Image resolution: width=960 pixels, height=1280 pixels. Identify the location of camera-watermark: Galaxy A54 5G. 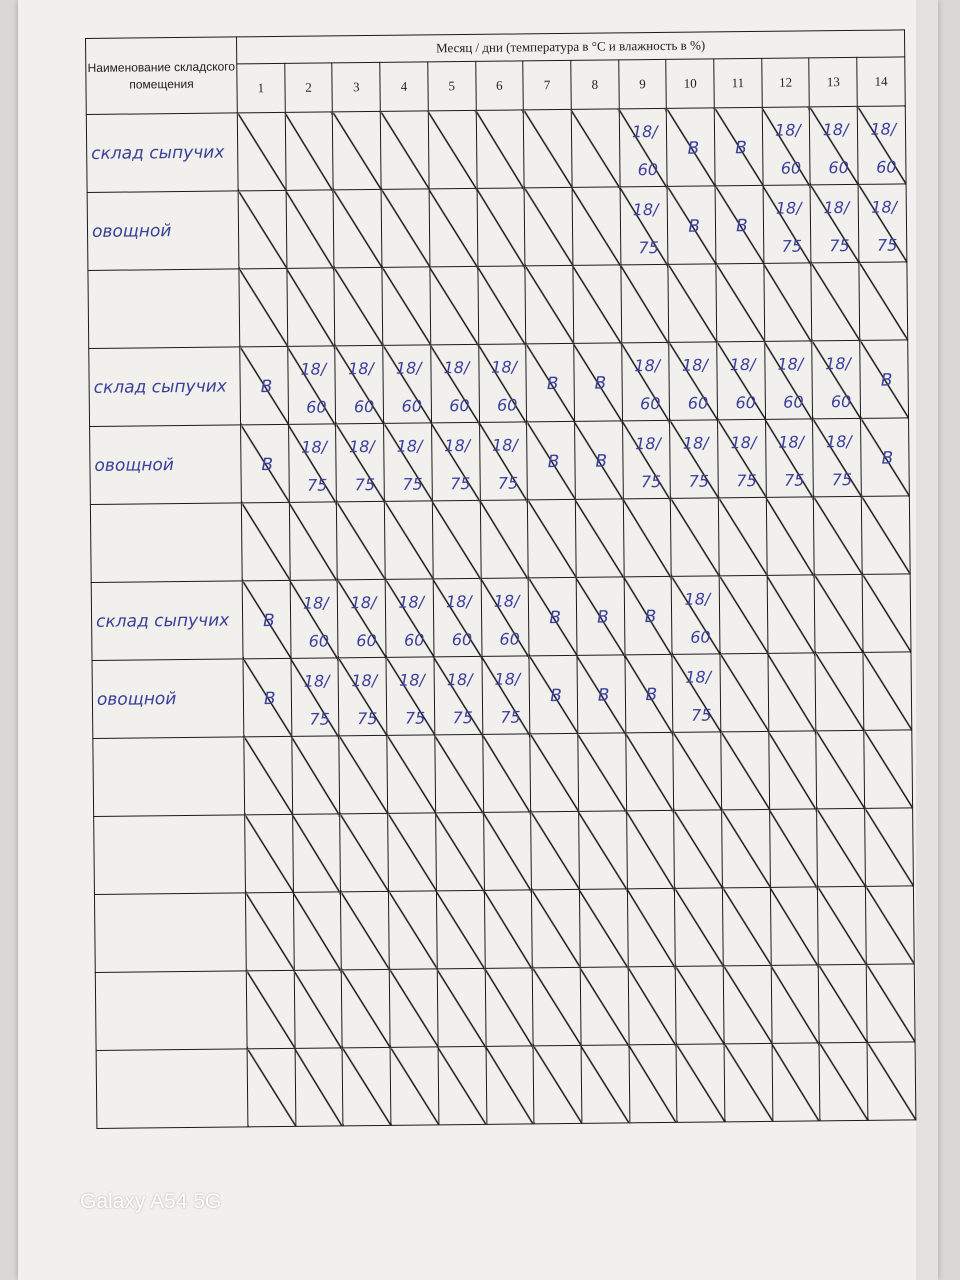
(151, 1201).